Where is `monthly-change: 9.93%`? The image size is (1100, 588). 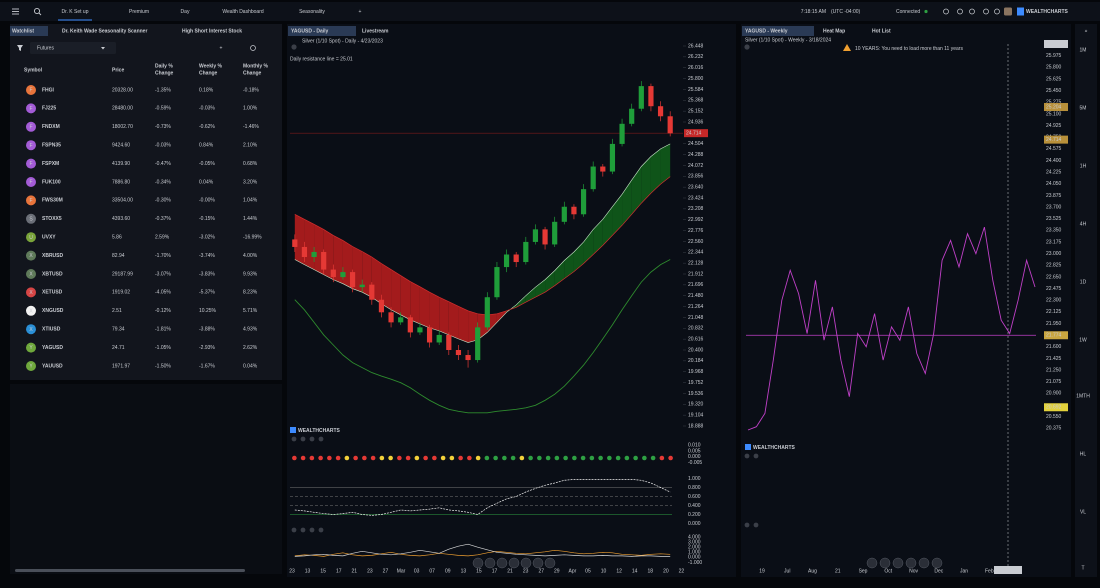 monthly-change: 9.93% is located at coordinates (250, 274).